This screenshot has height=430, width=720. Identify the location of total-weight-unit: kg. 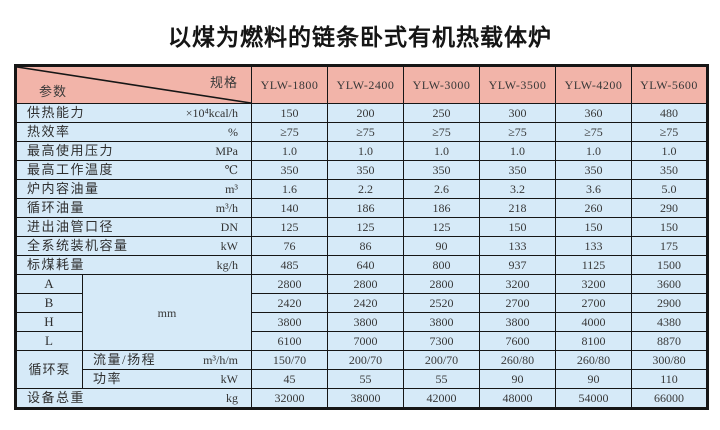
(232, 398).